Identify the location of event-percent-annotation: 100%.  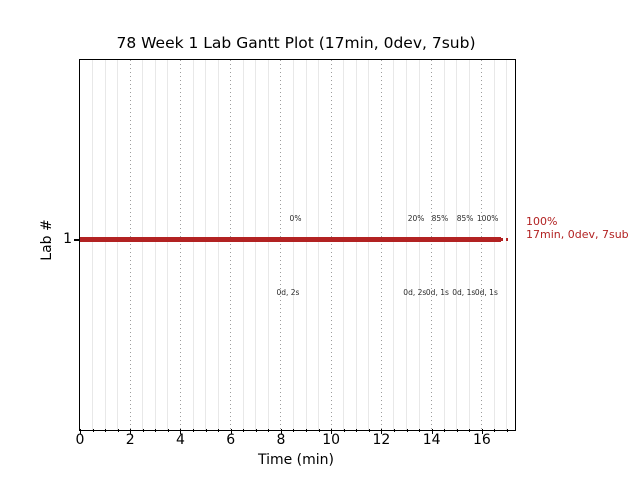
(487, 218).